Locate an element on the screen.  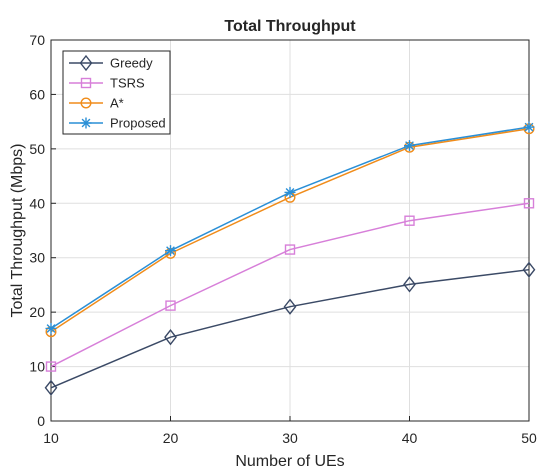
legend-label-a: A* is located at coordinates (117, 103).